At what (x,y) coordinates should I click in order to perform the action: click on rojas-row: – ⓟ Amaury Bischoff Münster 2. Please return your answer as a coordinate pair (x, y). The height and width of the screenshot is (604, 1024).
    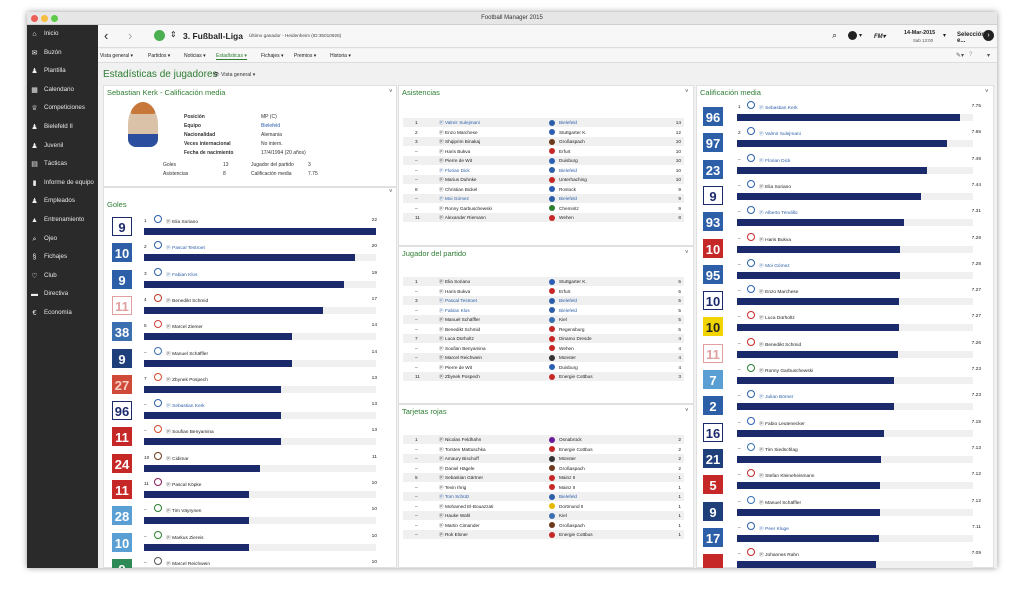
    Looking at the image, I should click on (543, 458).